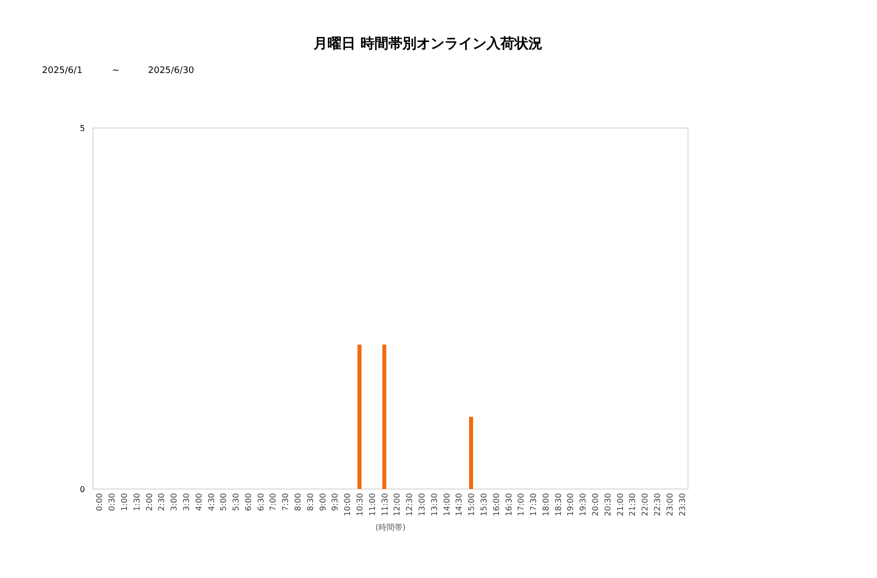  I want to click on x-tick-label: 19:30, so click(583, 504).